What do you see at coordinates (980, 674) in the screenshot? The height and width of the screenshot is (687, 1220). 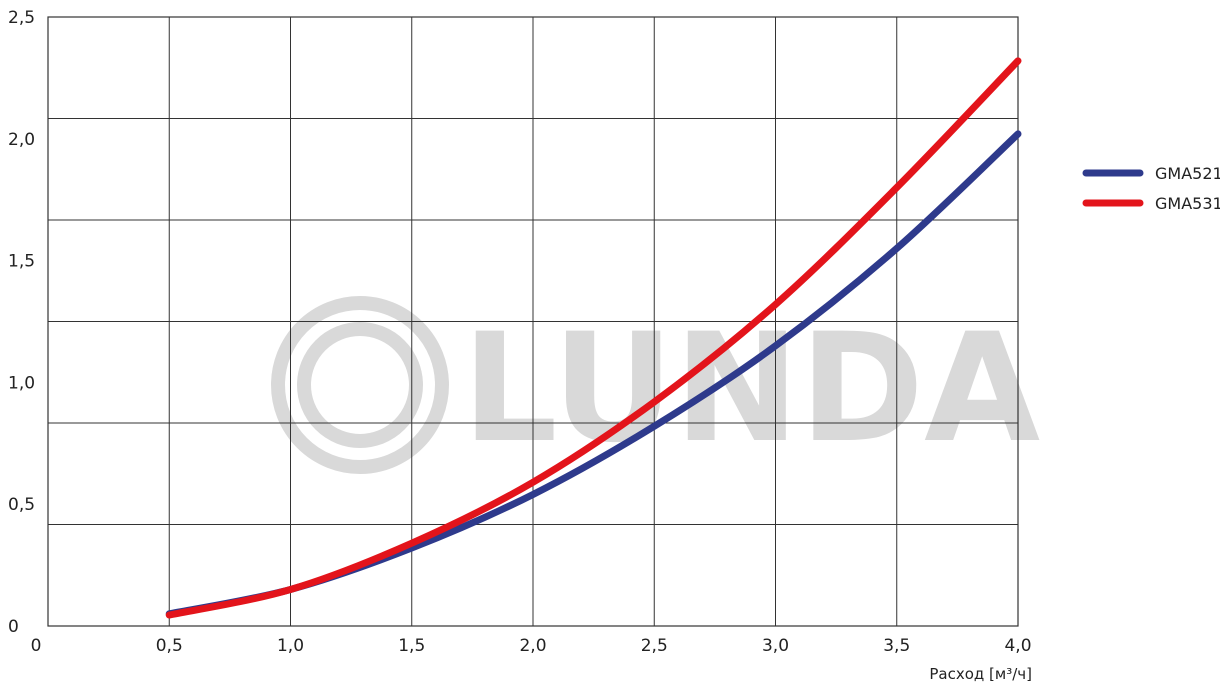 I see `x-axis-title: Расход [м³/ч]` at bounding box center [980, 674].